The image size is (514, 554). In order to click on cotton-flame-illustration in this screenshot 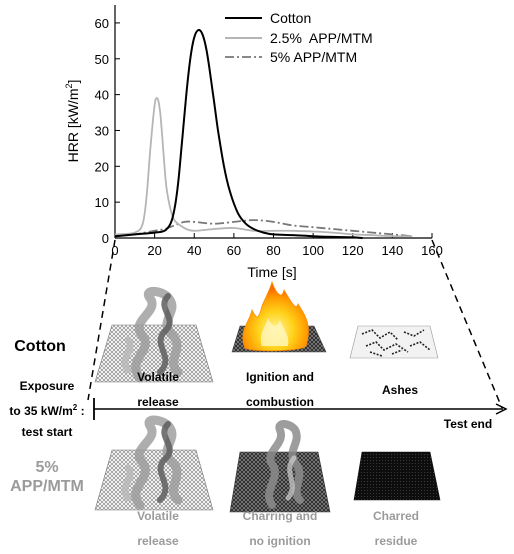, I will do `click(279, 316)`.